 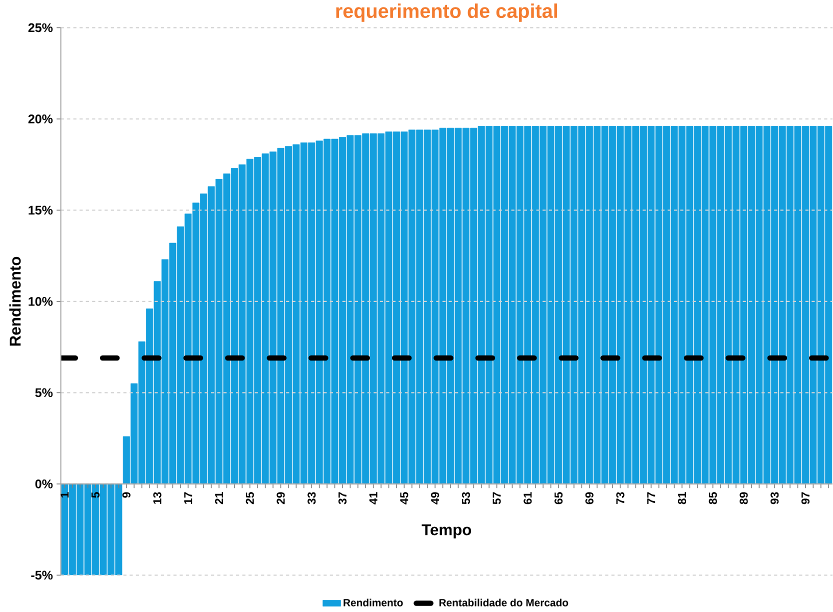 What do you see at coordinates (496, 498) in the screenshot?
I see `x-tick-label: 57` at bounding box center [496, 498].